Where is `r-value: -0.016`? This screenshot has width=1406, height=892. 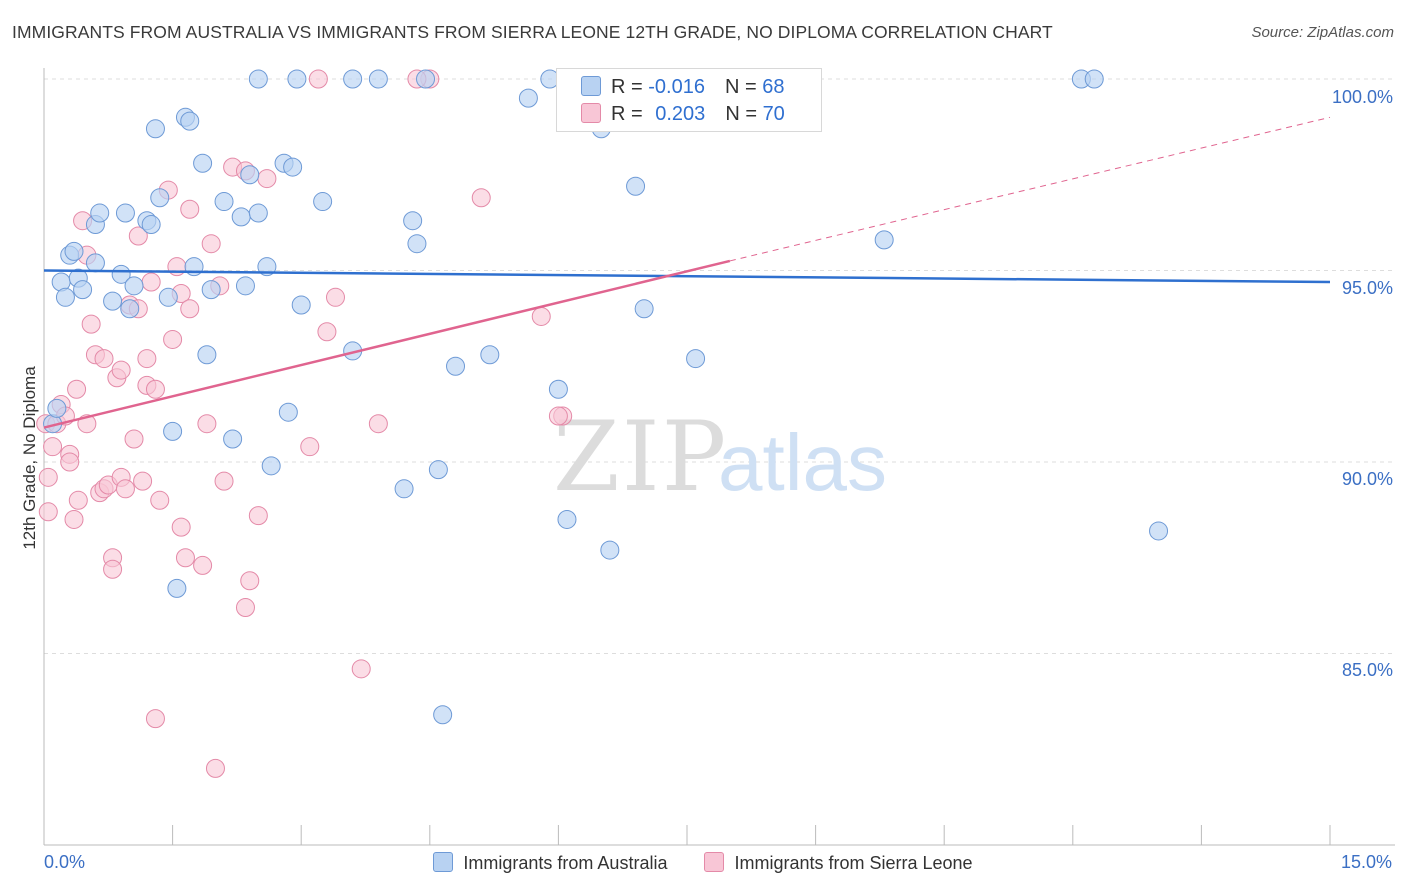
r-value: -0.016 is located at coordinates (676, 87).